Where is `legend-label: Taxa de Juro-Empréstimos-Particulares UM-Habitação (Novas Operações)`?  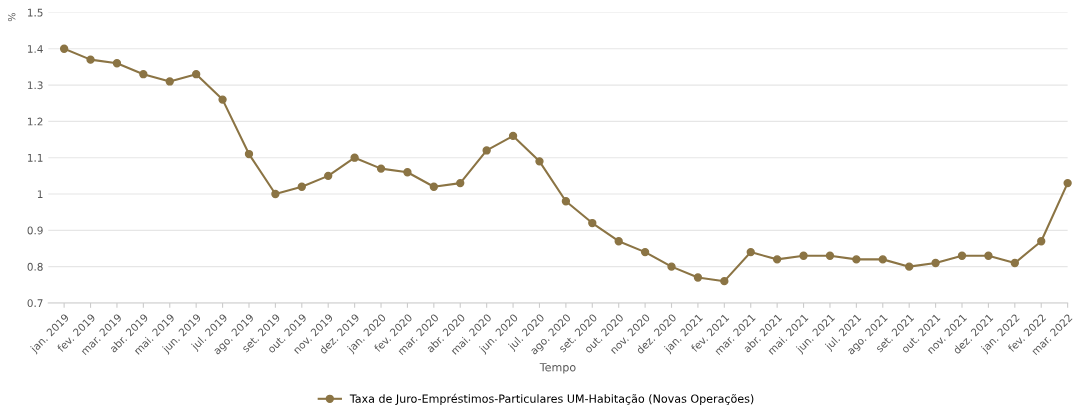
legend-label: Taxa de Juro-Empréstimos-Particulares UM-Habitação (Novas Operações) is located at coordinates (551, 399).